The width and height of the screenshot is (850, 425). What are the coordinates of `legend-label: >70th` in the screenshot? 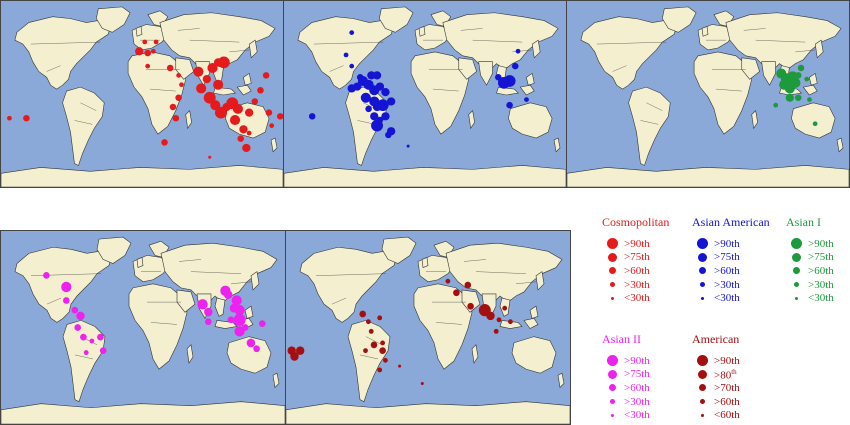 It's located at (727, 387).